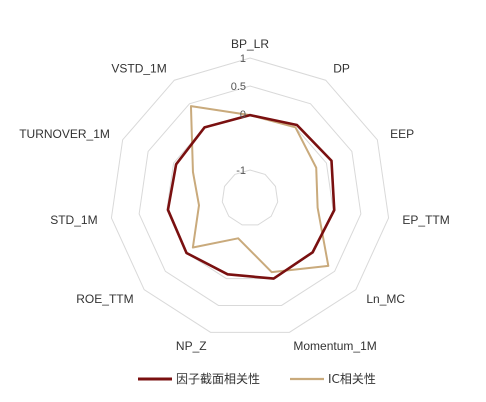  I want to click on axis-label-dp: DP, so click(341, 68).